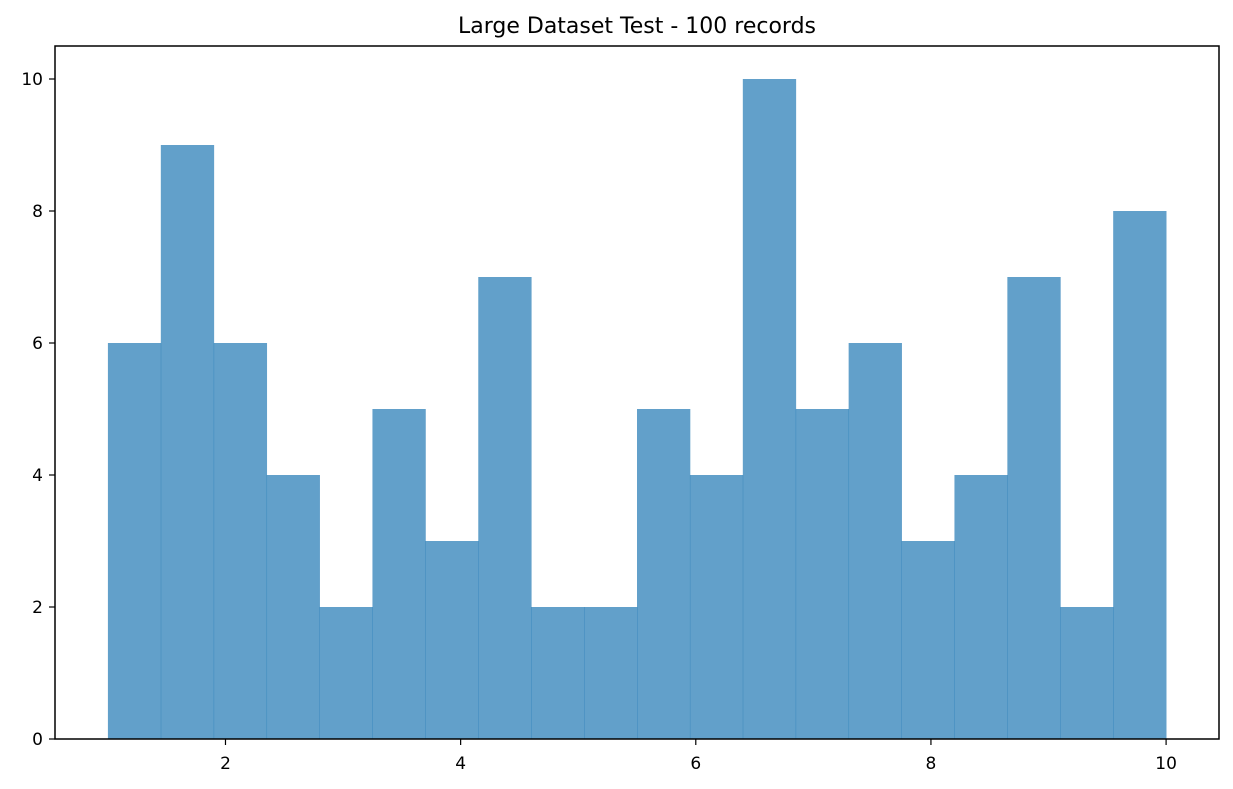  I want to click on chart-title: Large Dataset Test - 100 records, so click(637, 26).